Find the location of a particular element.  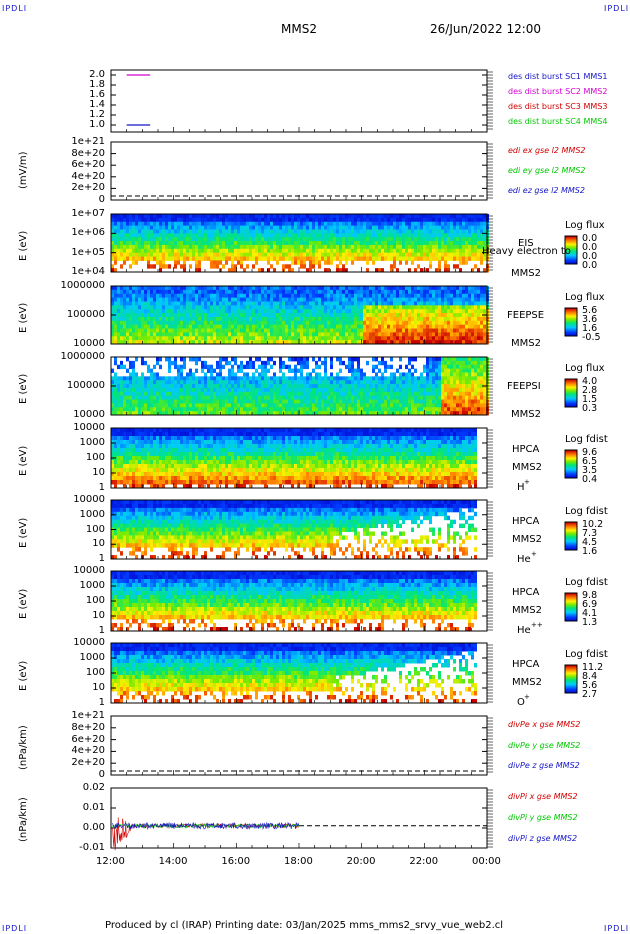

hpca_o-species-label: O is located at coordinates (521, 702).